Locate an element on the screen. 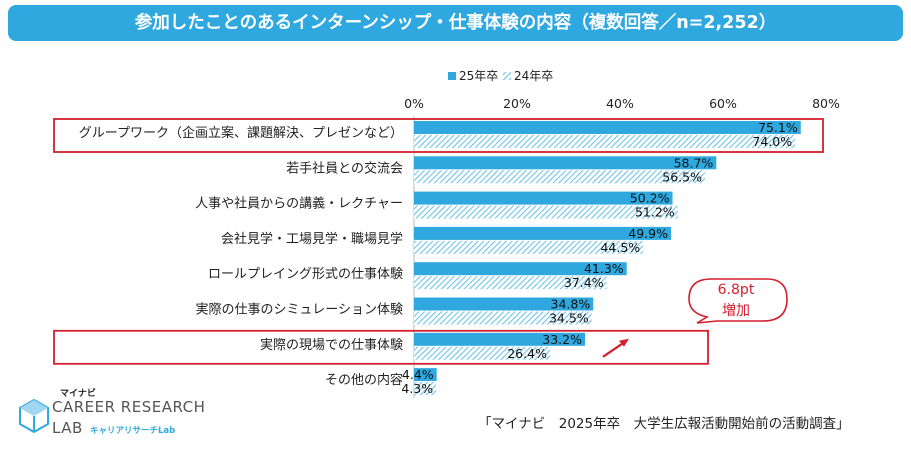 The width and height of the screenshot is (911, 458). category-label: ロールプレイング形式の仕事体験 is located at coordinates (305, 274).